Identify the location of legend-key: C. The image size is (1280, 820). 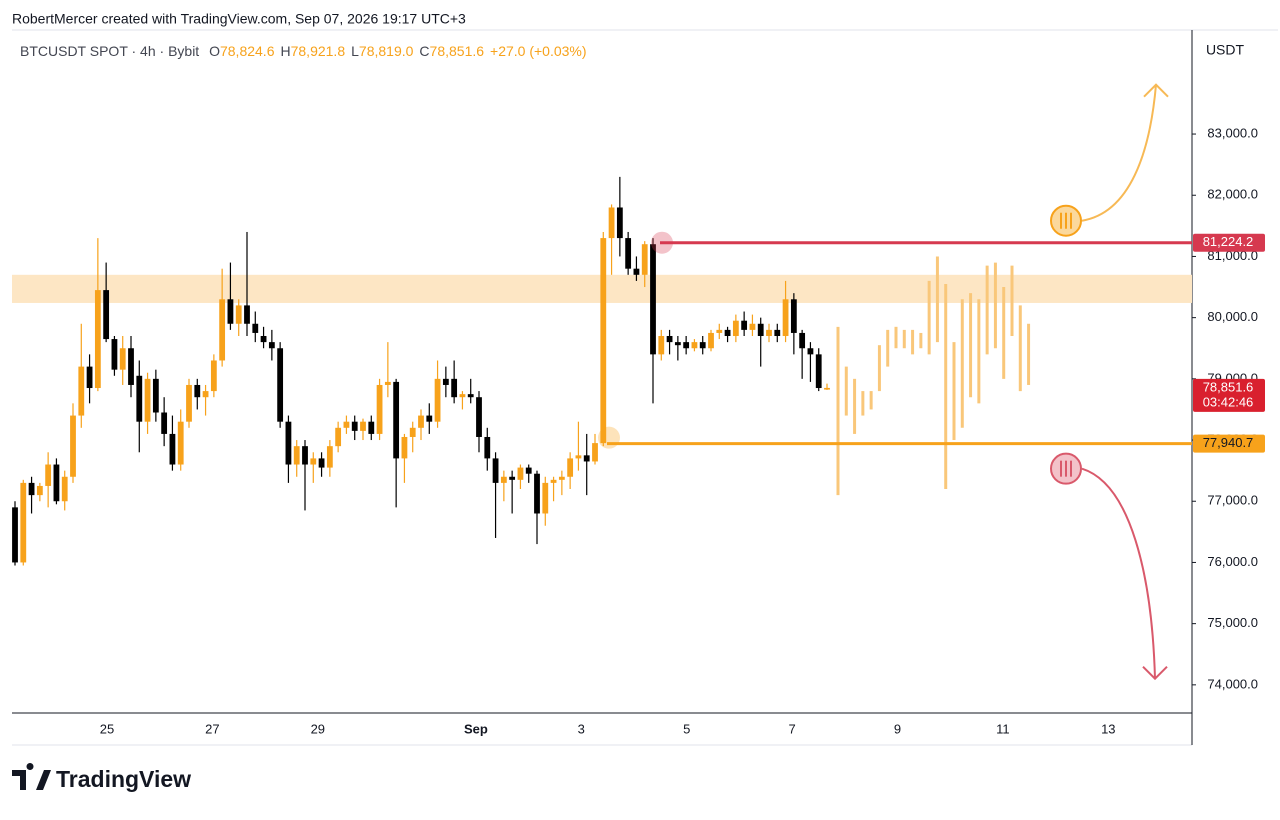
(424, 51).